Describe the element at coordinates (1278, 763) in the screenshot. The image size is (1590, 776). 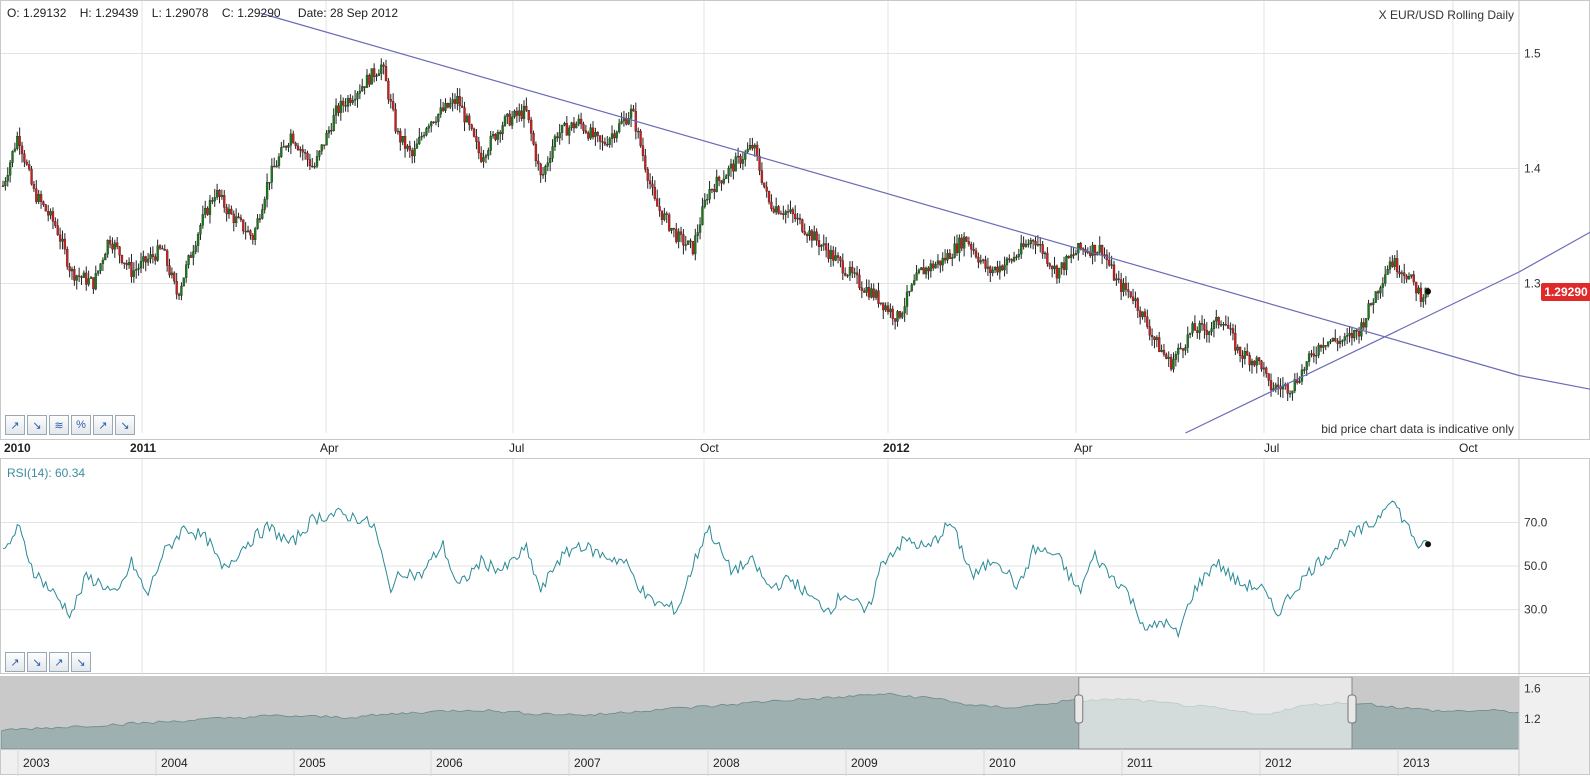
I see `x-tick-label: 2012` at that location.